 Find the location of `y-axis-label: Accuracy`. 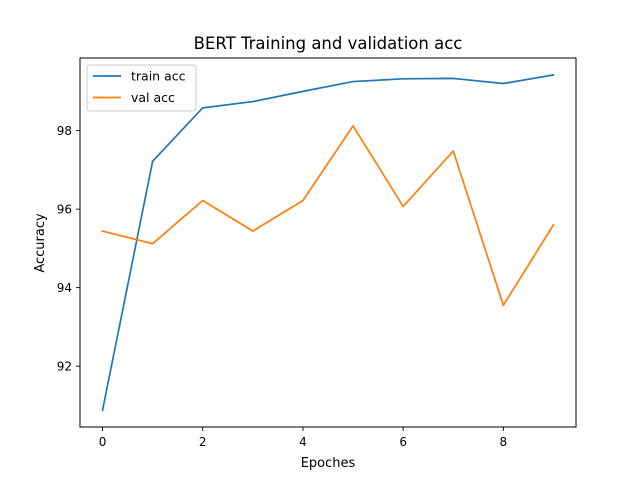

y-axis-label: Accuracy is located at coordinates (40, 243).